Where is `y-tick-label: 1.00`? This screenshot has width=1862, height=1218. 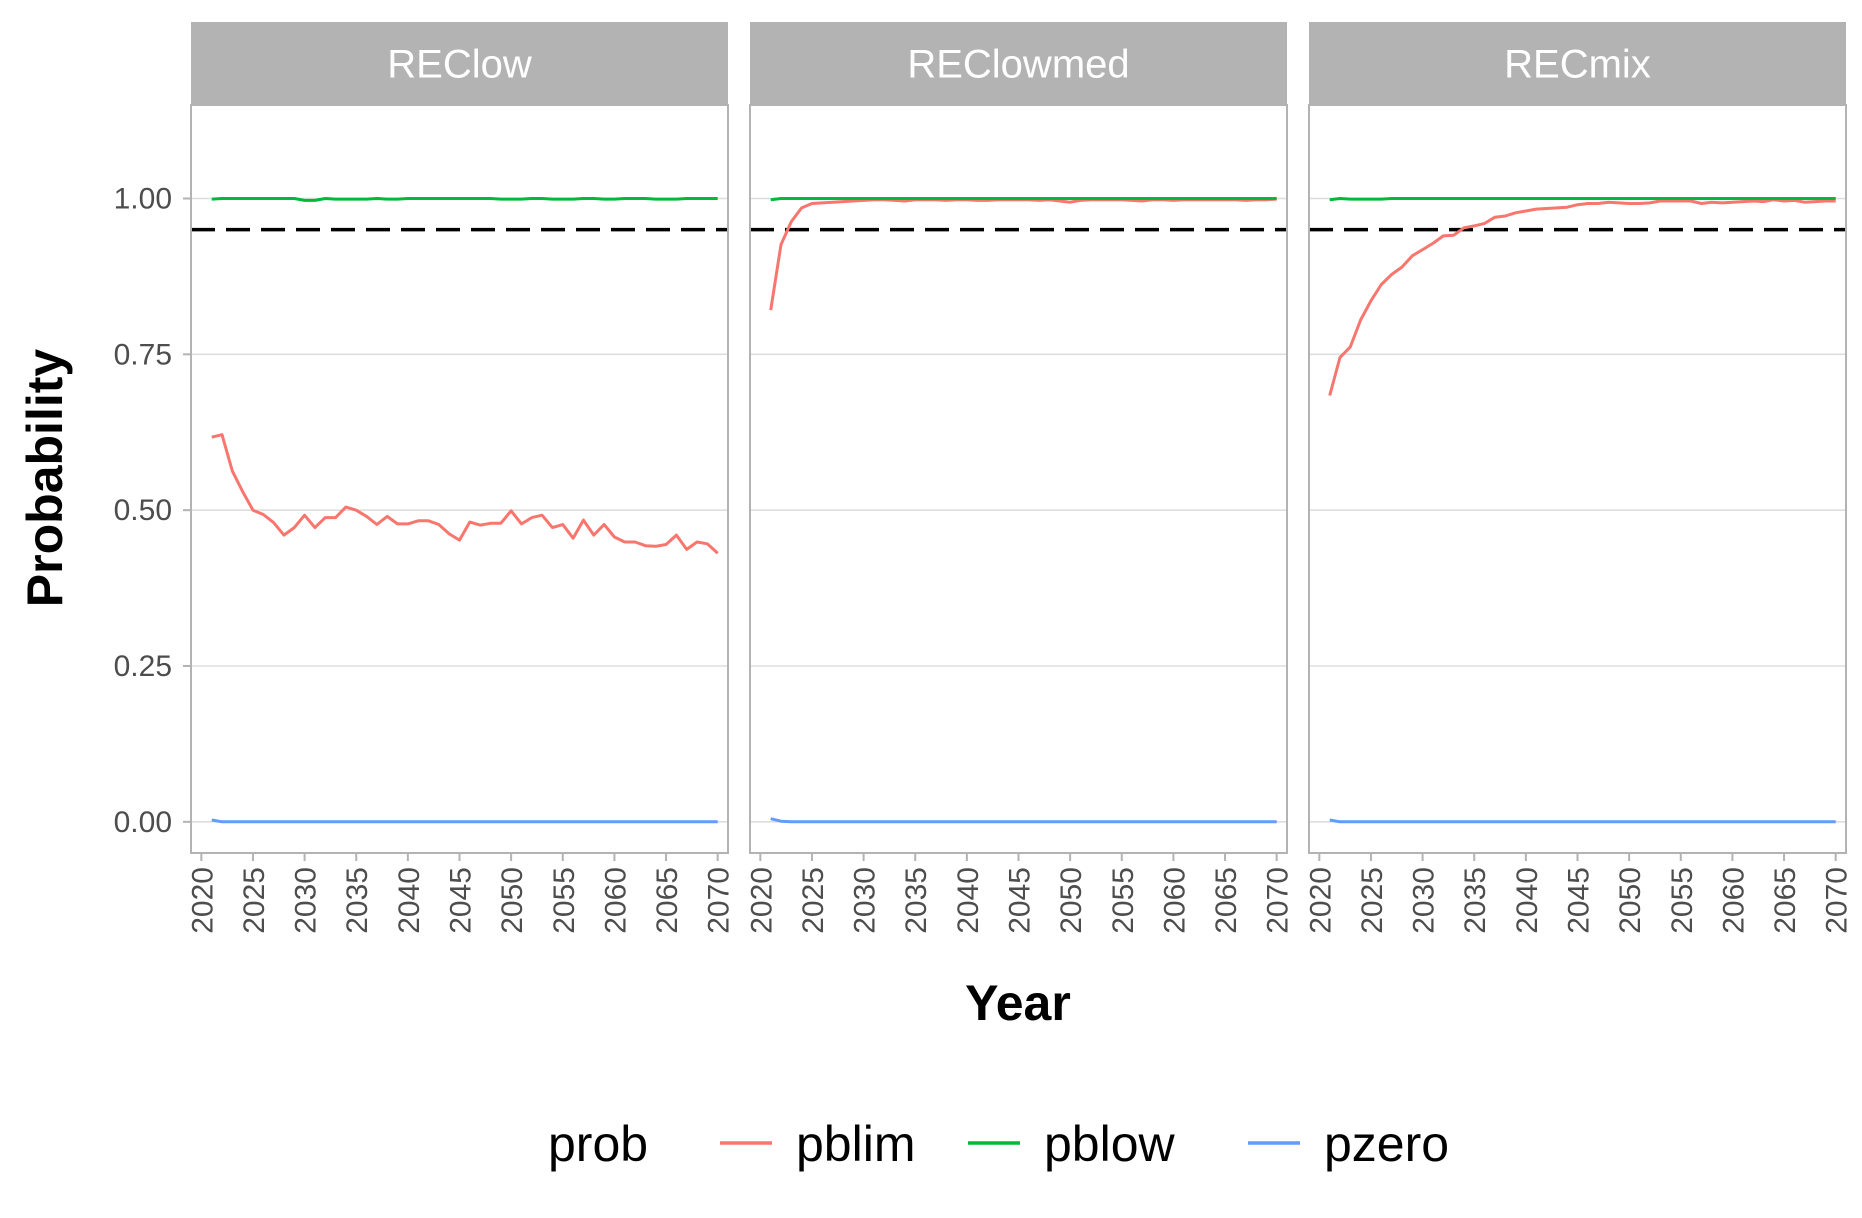 y-tick-label: 1.00 is located at coordinates (143, 199).